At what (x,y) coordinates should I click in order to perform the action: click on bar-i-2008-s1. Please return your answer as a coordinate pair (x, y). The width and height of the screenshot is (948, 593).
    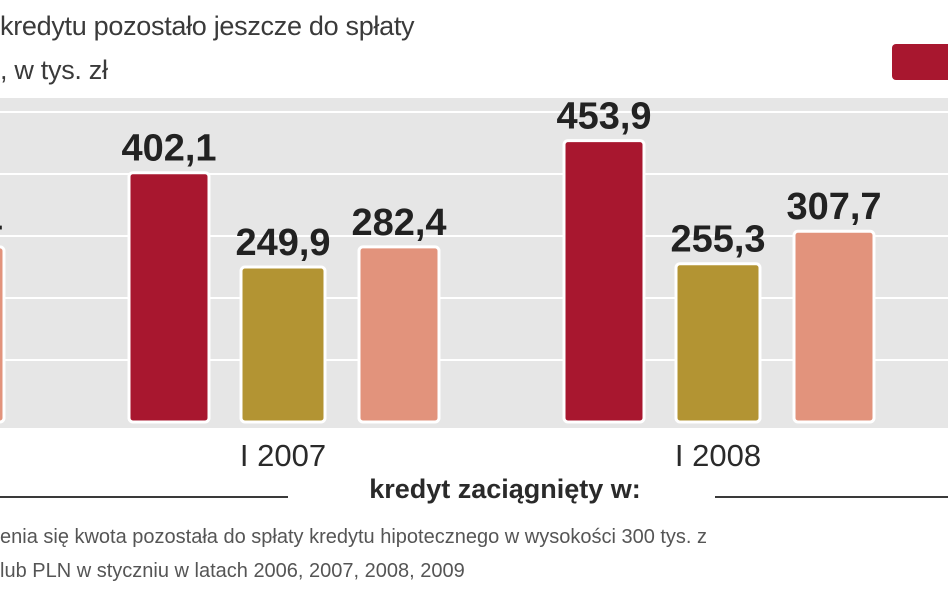
    Looking at the image, I should click on (604, 281).